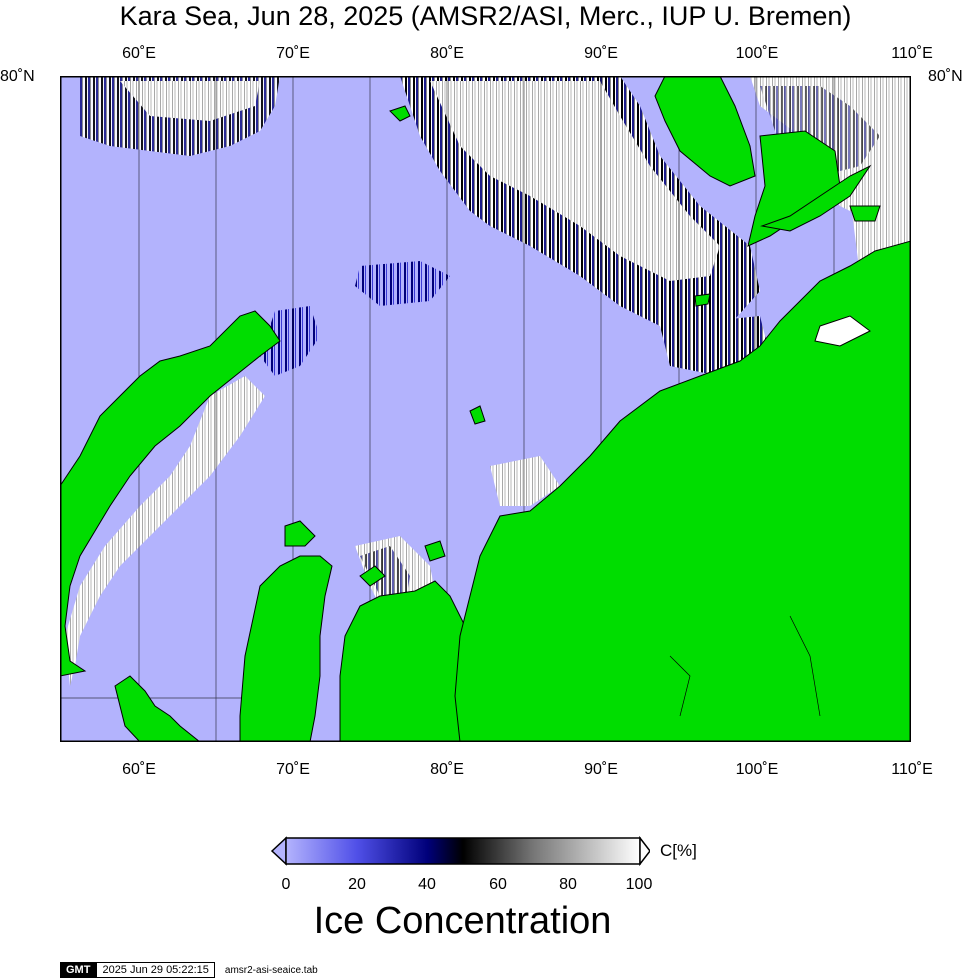 The width and height of the screenshot is (971, 980). What do you see at coordinates (293, 769) in the screenshot?
I see `lon-label-bottom: 70˚E` at bounding box center [293, 769].